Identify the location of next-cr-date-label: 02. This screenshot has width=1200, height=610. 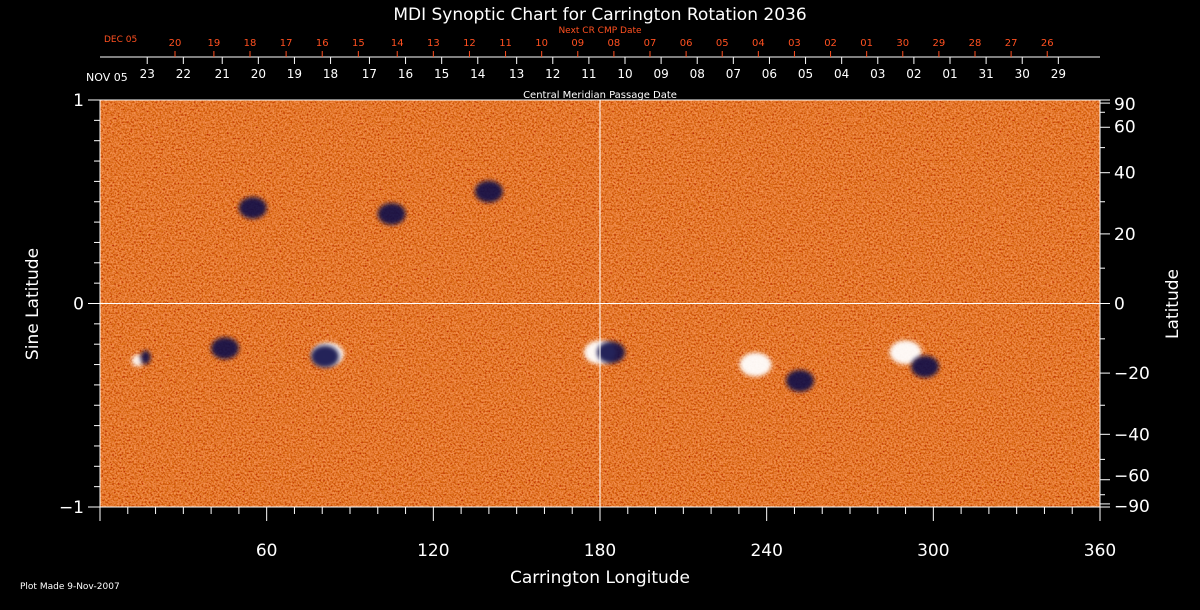
(830, 43).